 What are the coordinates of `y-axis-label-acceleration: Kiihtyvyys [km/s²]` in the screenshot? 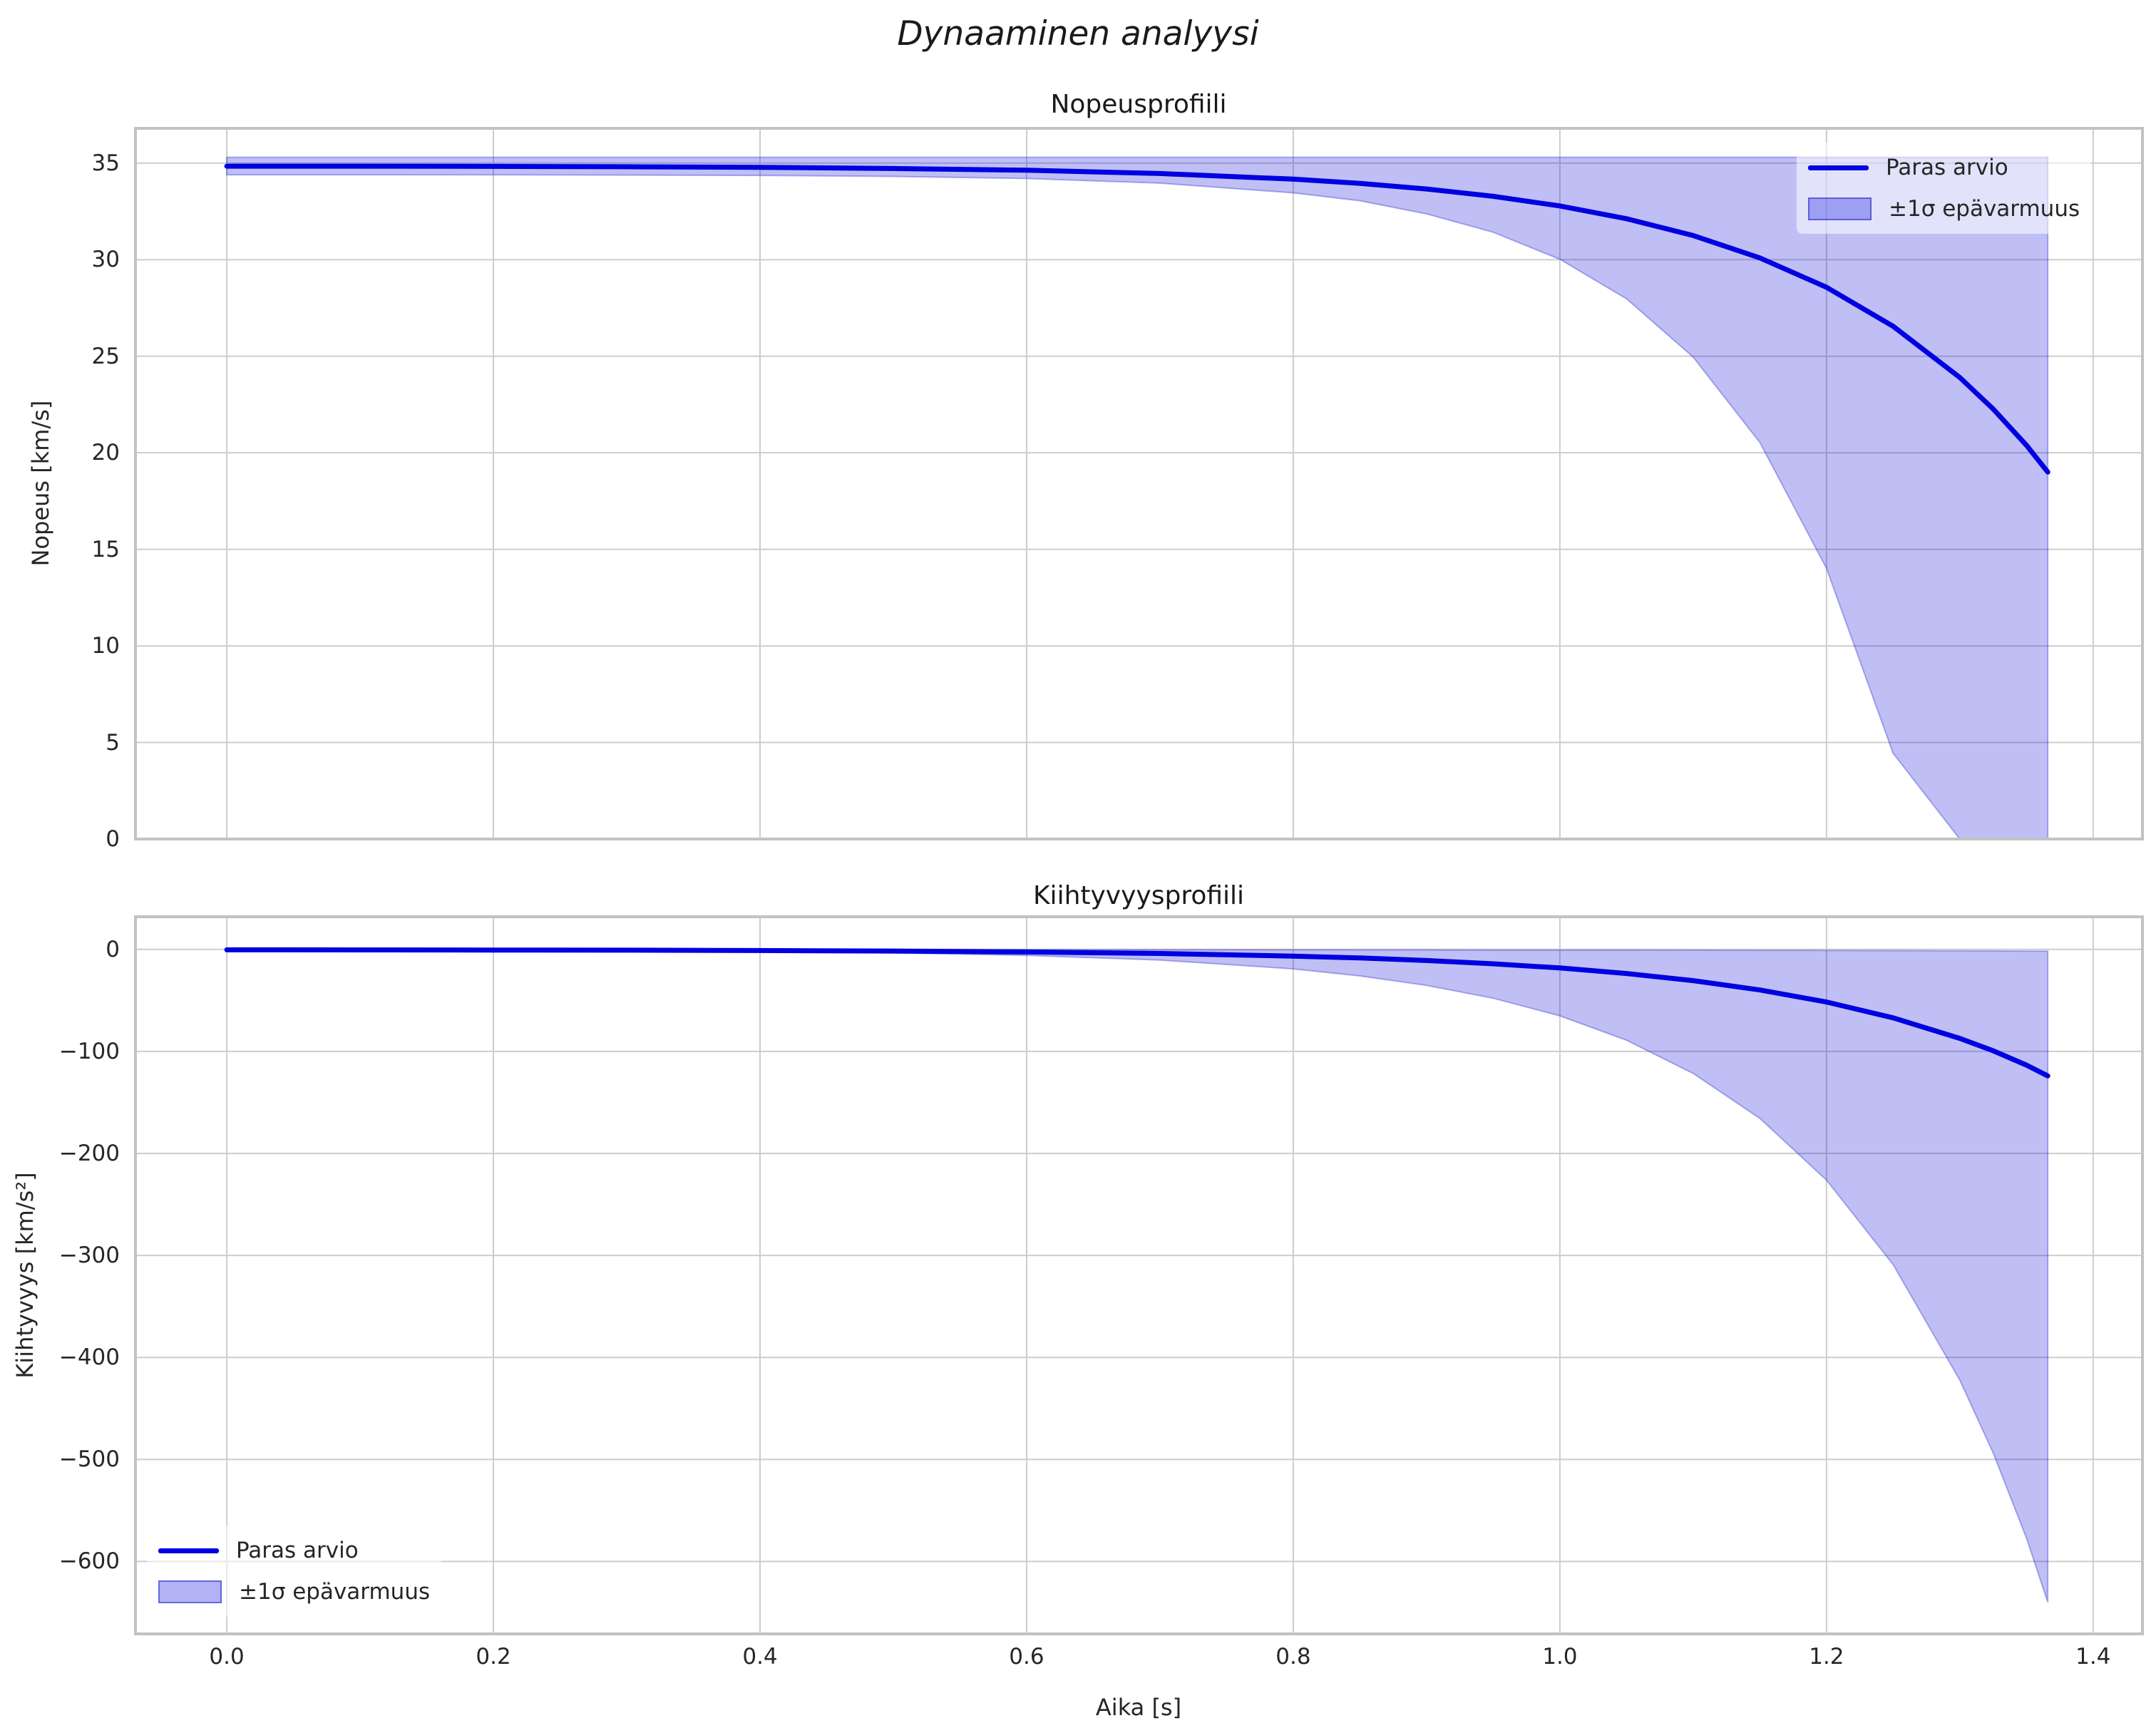 It's located at (24, 1275).